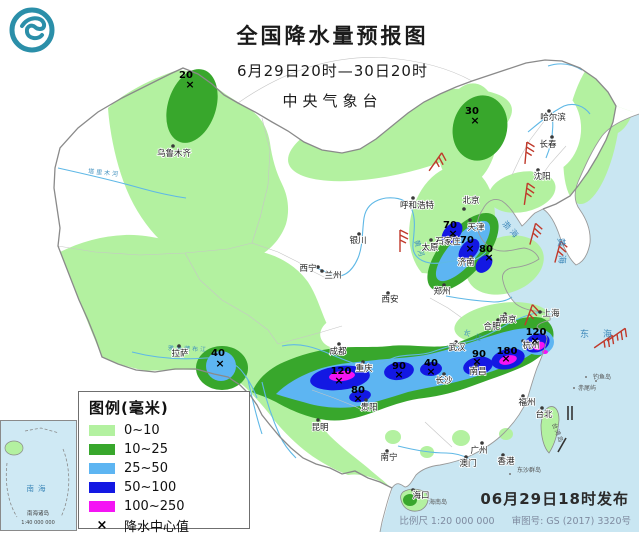 The image size is (639, 535). Describe the element at coordinates (438, 502) in the screenshot. I see `island-label: 海南岛` at that location.